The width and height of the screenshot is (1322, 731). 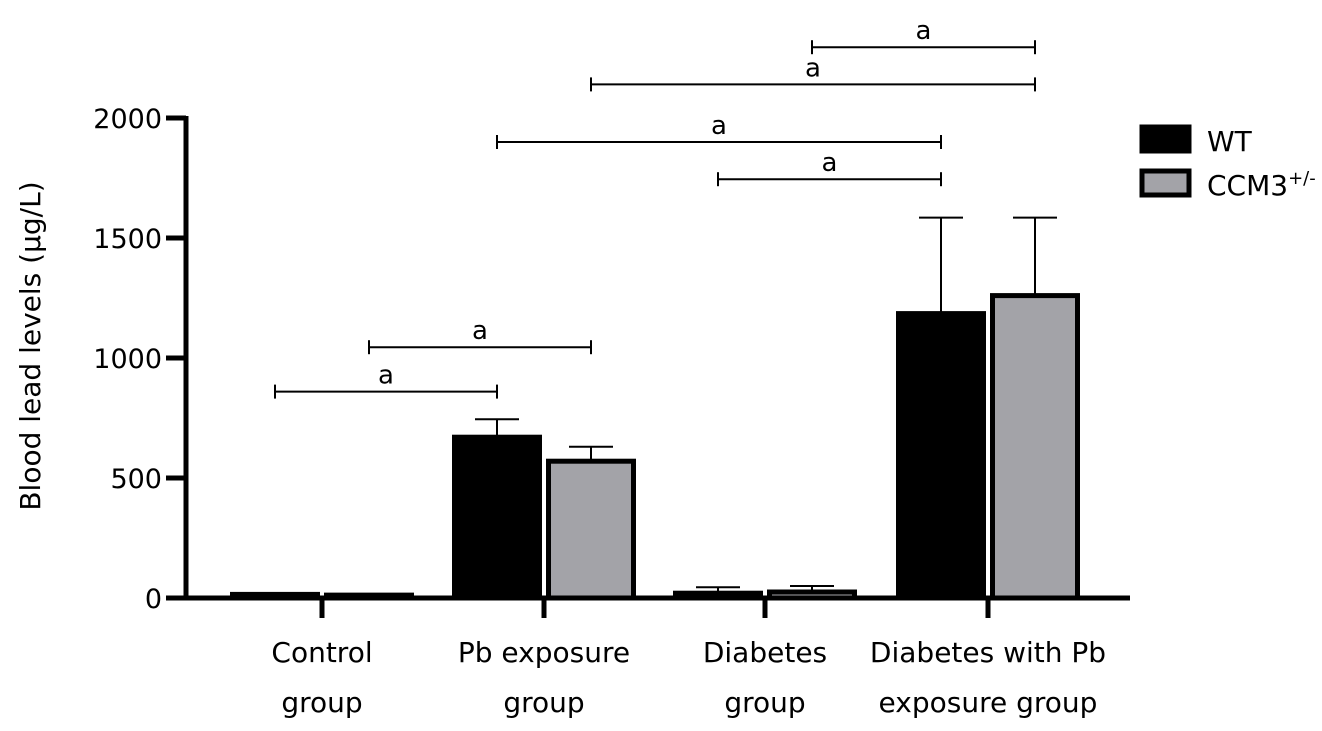 What do you see at coordinates (1261, 185) in the screenshot?
I see `legend-label-ccm3: CCM3+/-` at bounding box center [1261, 185].